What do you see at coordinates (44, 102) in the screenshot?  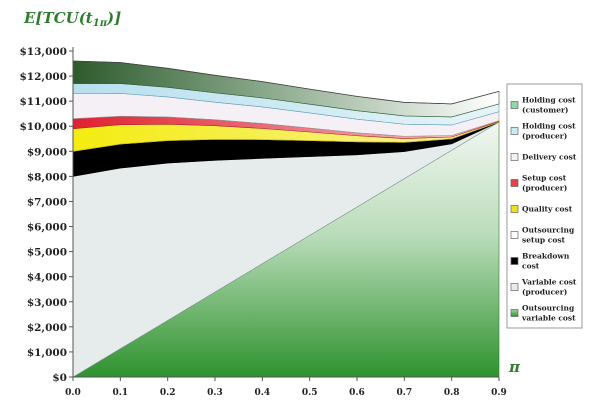 I see `y-tick-label: $11,000` at bounding box center [44, 102].